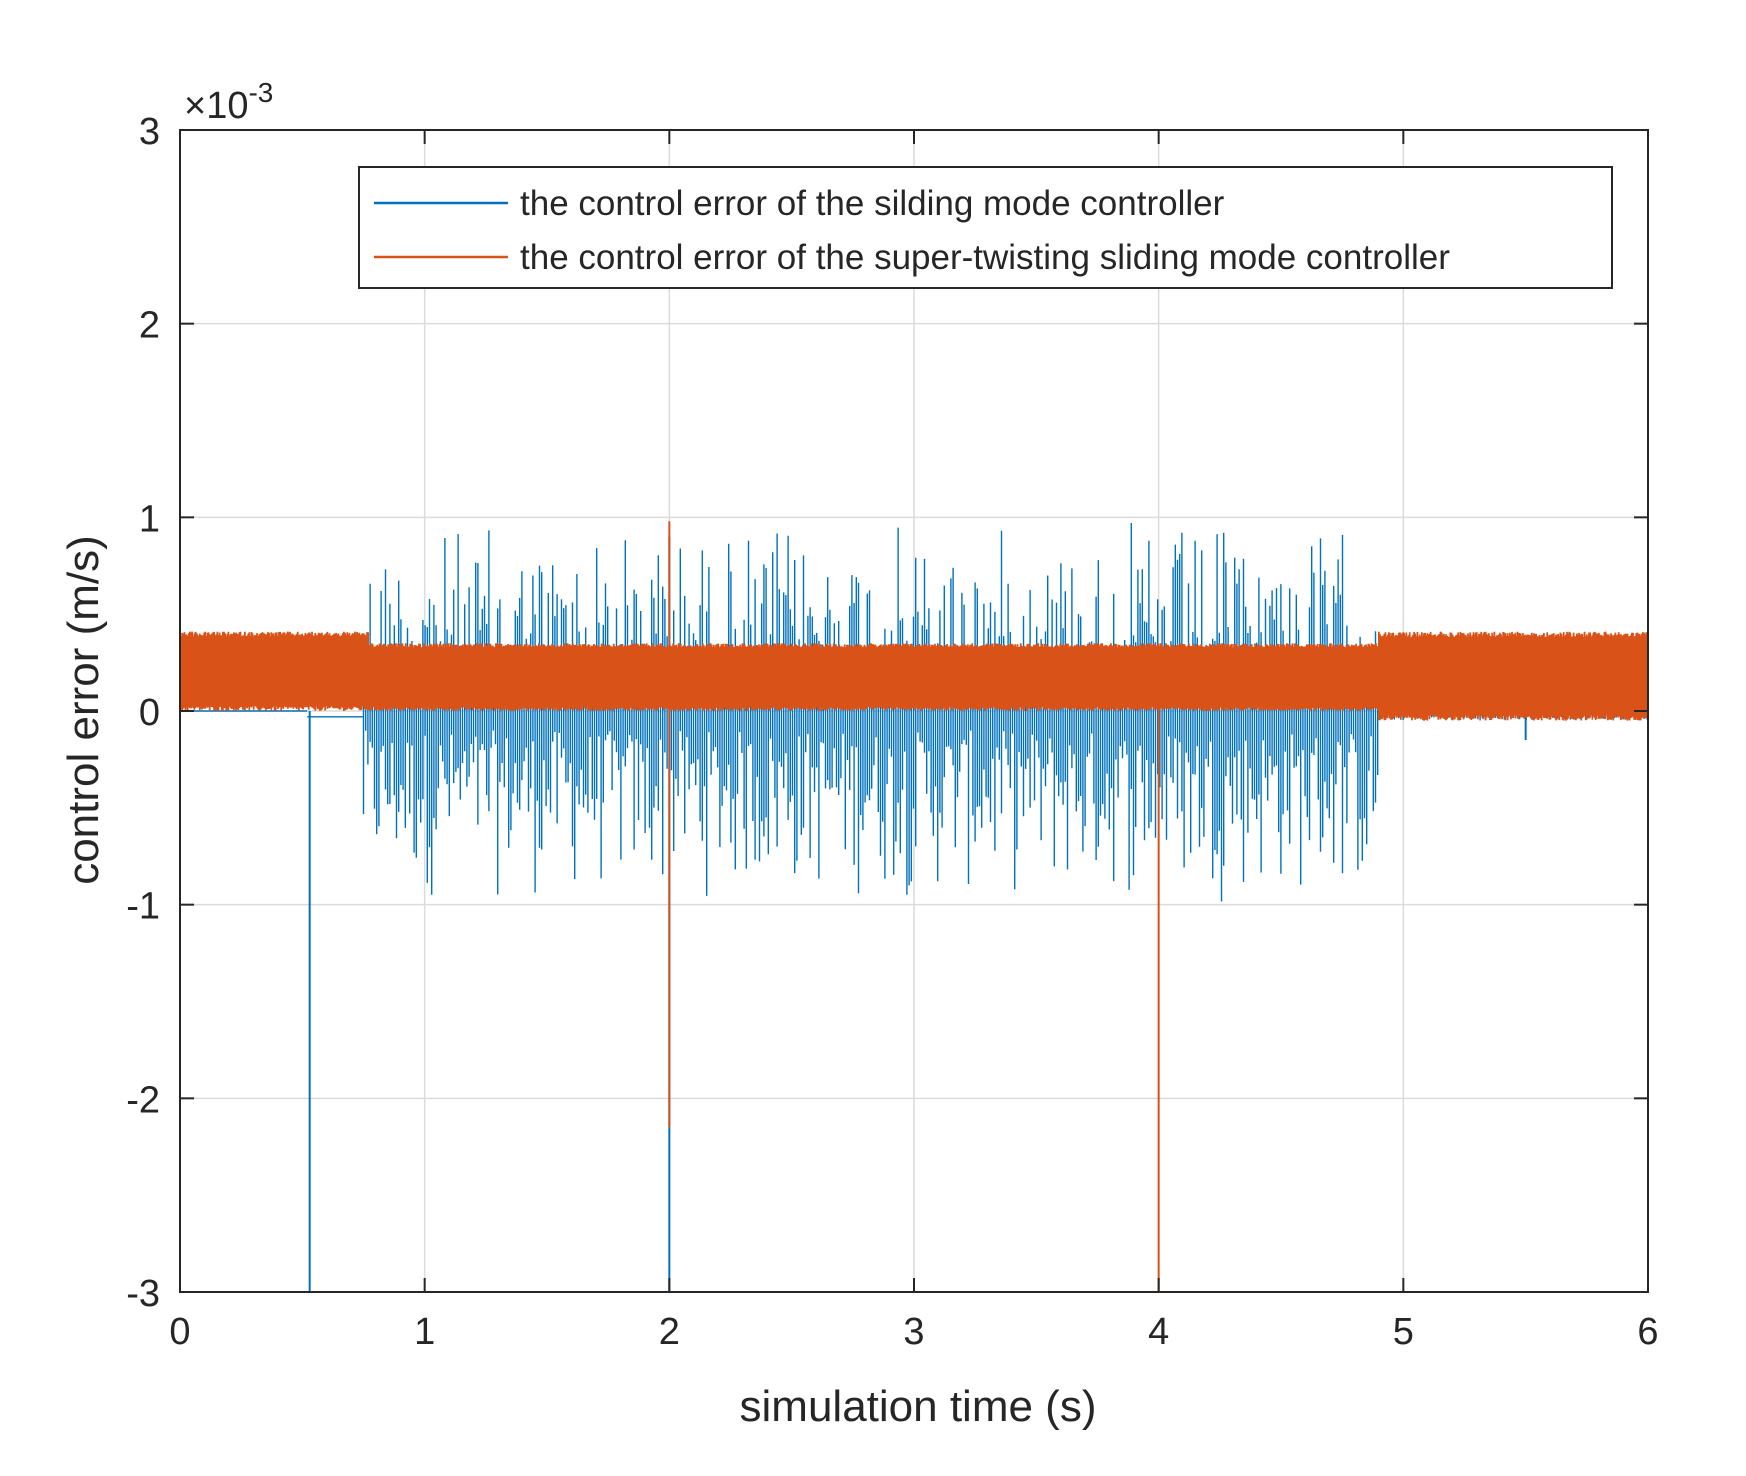 The width and height of the screenshot is (1746, 1476). What do you see at coordinates (1647, 1332) in the screenshot?
I see `x-tick-label-6: 6` at bounding box center [1647, 1332].